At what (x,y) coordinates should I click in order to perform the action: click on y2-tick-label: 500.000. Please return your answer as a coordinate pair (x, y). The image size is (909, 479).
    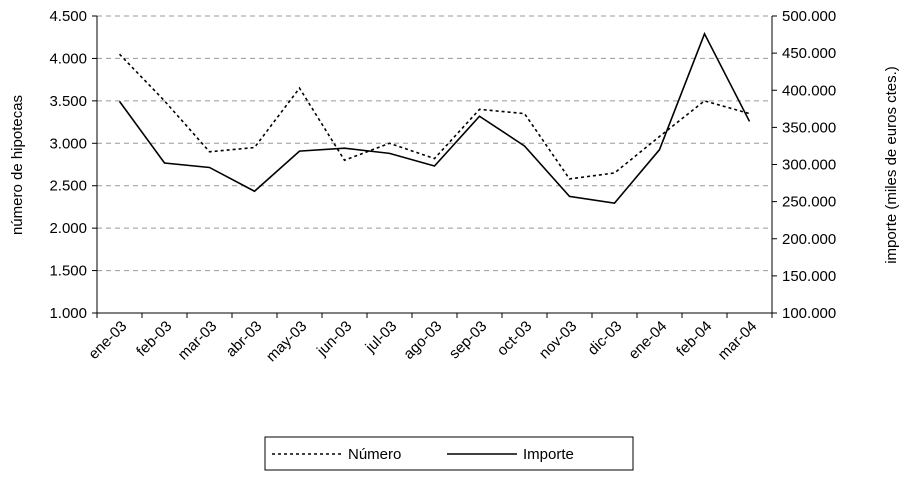
    Looking at the image, I should click on (809, 16).